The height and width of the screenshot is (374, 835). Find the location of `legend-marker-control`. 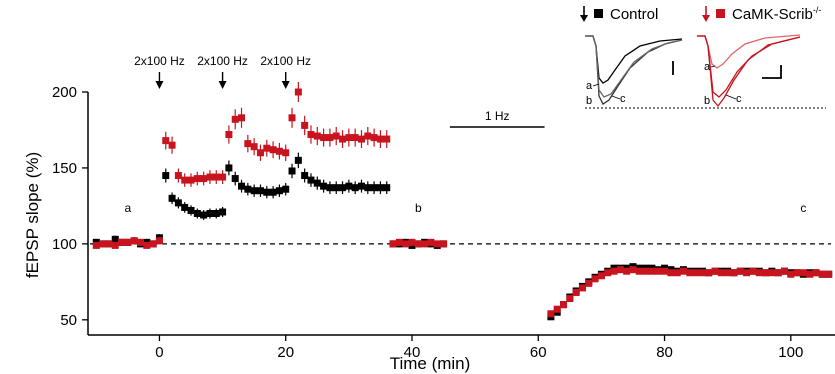

legend-marker-control is located at coordinates (598, 13).